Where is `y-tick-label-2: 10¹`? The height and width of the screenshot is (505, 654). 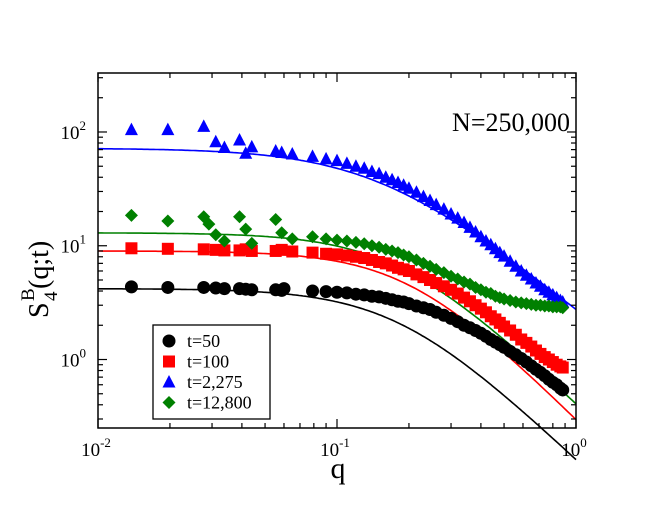 y-tick-label-2: 10¹ is located at coordinates (74, 245).